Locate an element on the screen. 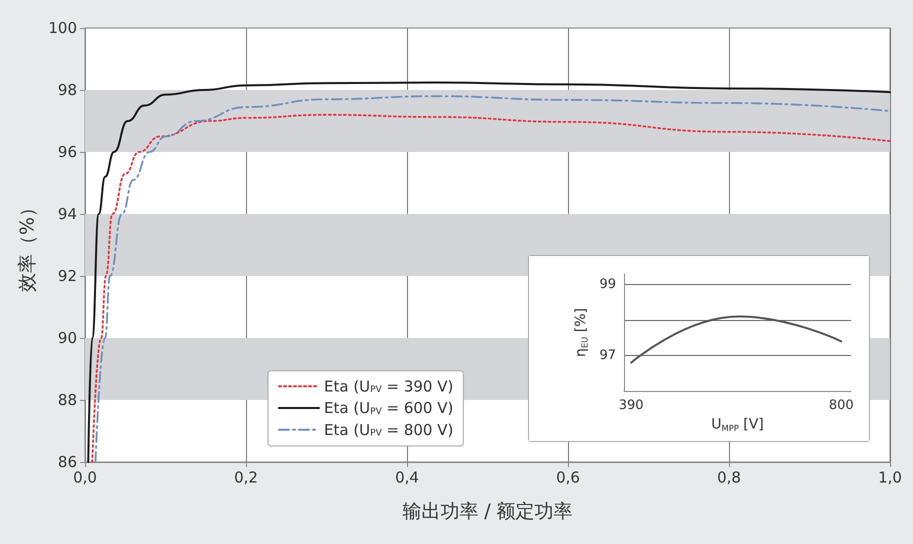 This screenshot has width=913, height=544. legend-label: Eta (UPV = 390 V) is located at coordinates (389, 386).